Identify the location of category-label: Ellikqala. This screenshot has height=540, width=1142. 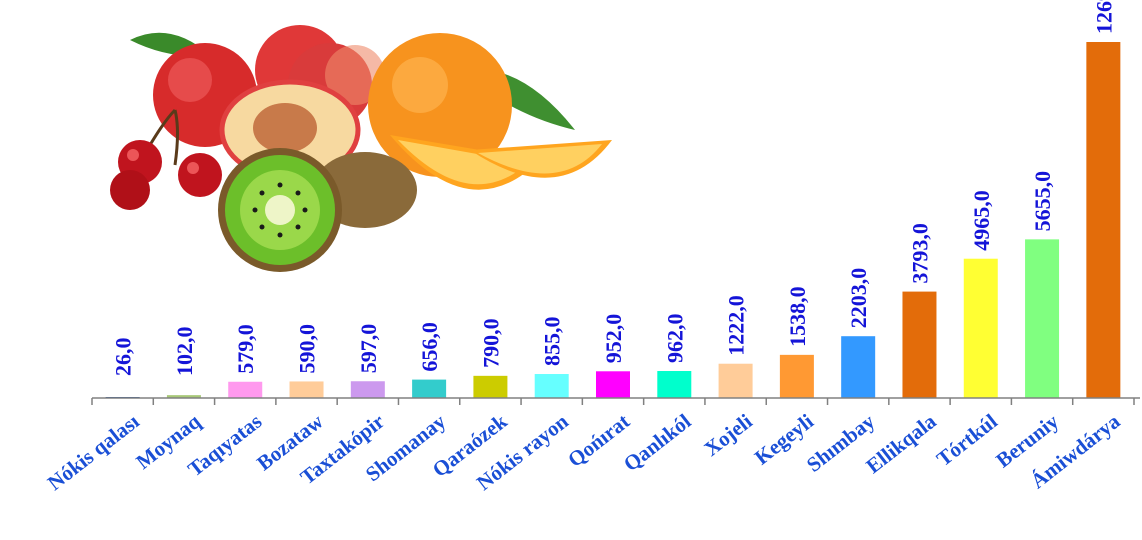
(901, 444).